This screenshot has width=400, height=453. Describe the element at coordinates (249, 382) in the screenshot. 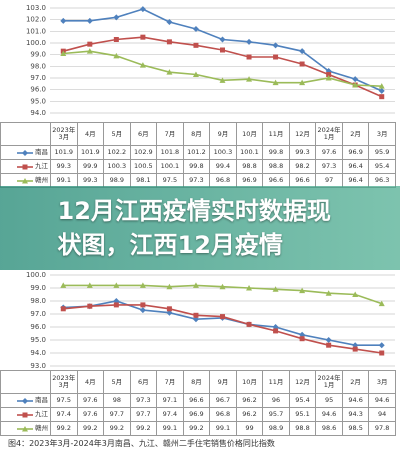

I see `category-label: 10月` at that location.